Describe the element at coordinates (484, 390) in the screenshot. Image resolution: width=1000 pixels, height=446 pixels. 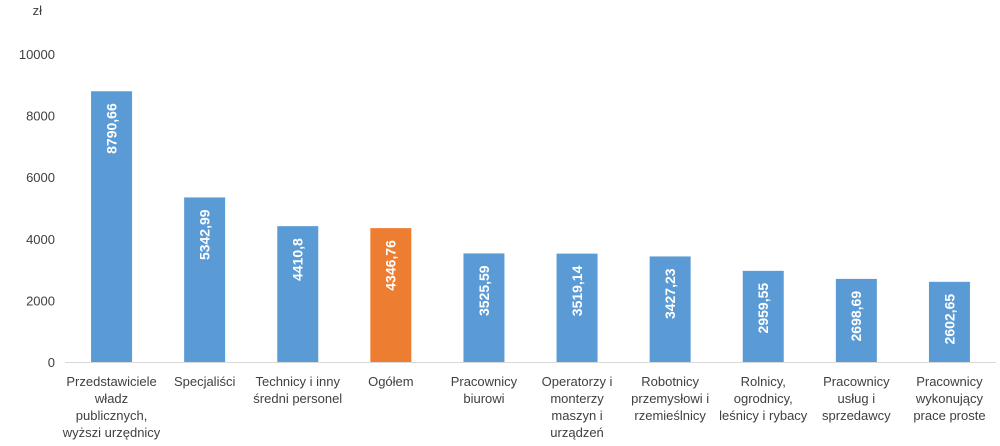
I see `x-tick-label: Pracownicy biurowi` at that location.